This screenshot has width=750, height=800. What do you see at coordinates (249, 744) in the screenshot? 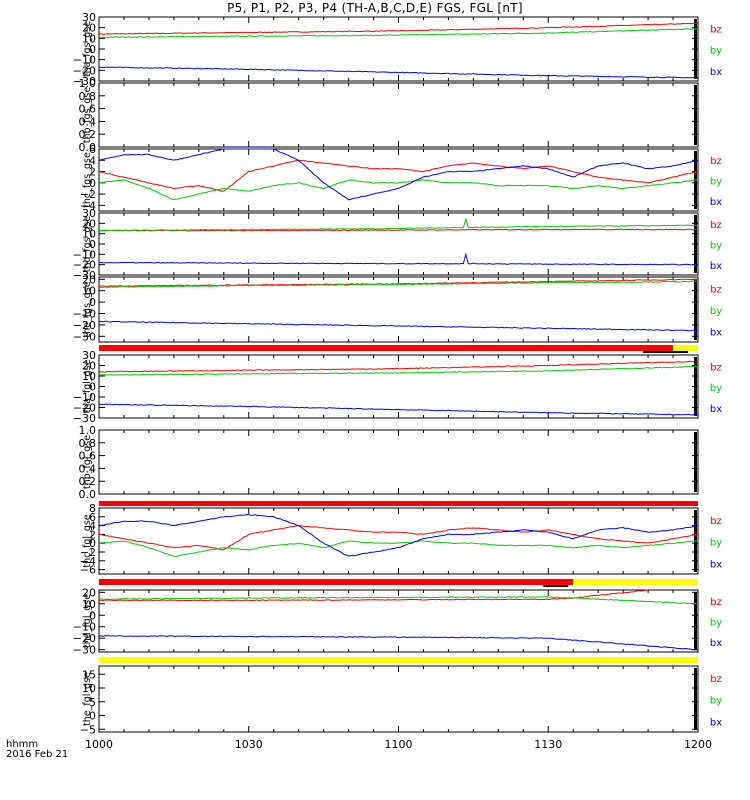
I see `x-tick-label: 1030` at bounding box center [249, 744].